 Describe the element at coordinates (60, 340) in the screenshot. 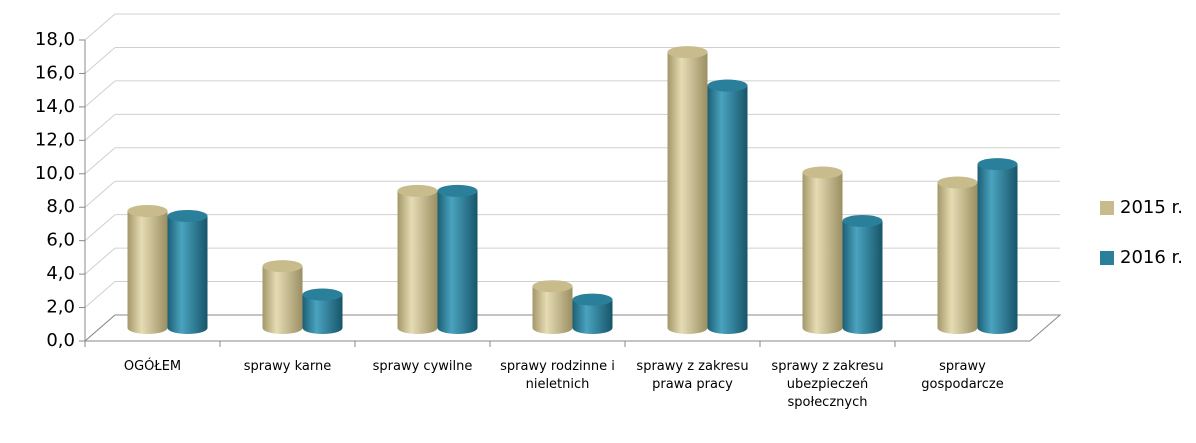

I see `y-tick-label: 0,0` at that location.